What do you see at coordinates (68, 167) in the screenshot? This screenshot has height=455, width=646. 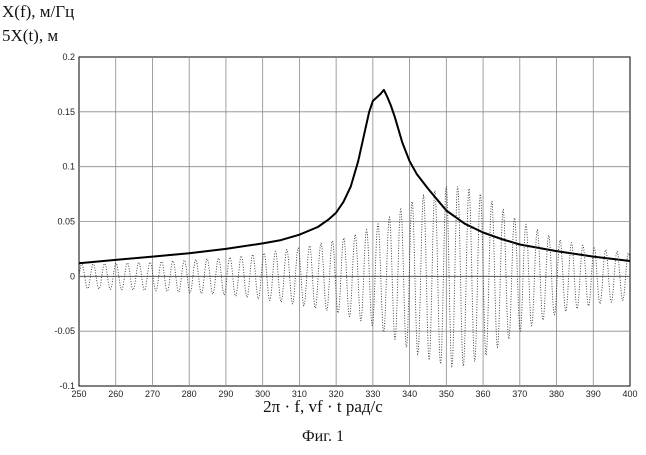 I see `y-tick-label: 0.1` at bounding box center [68, 167].